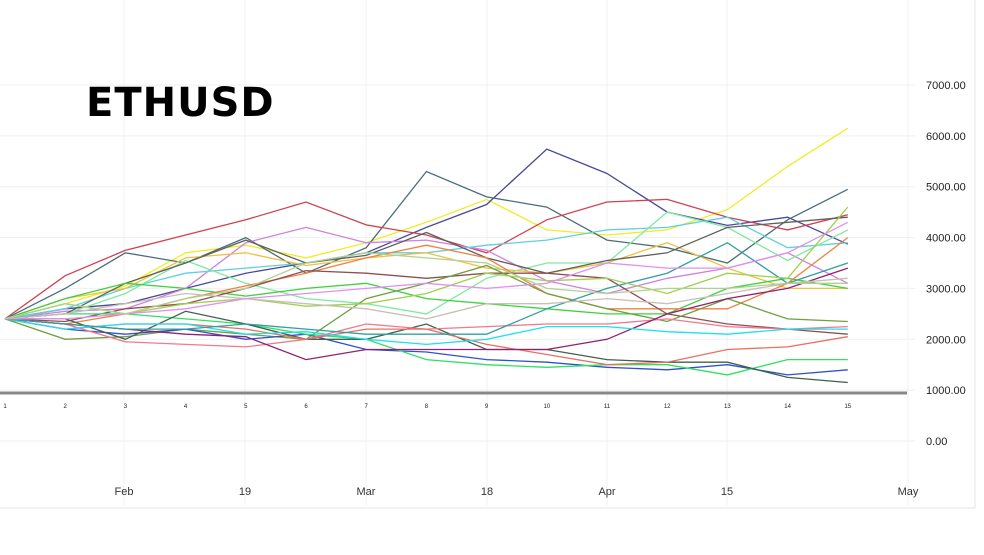 This screenshot has width=984, height=555. I want to click on x-date-label: May, so click(908, 492).